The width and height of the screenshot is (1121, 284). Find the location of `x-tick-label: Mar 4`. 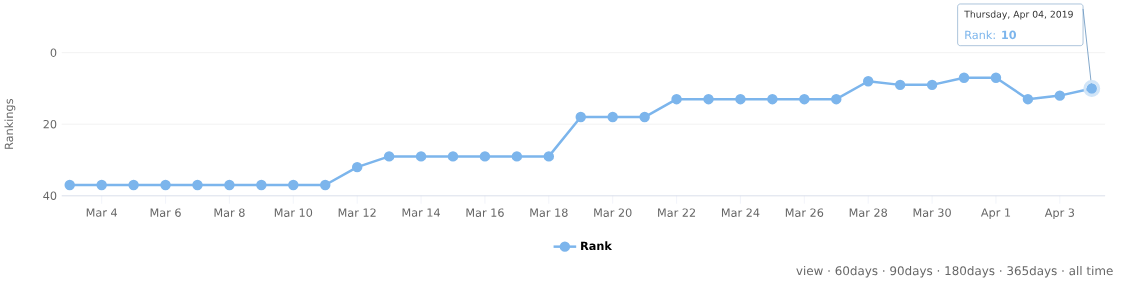

x-tick-label: Mar 4 is located at coordinates (102, 212).